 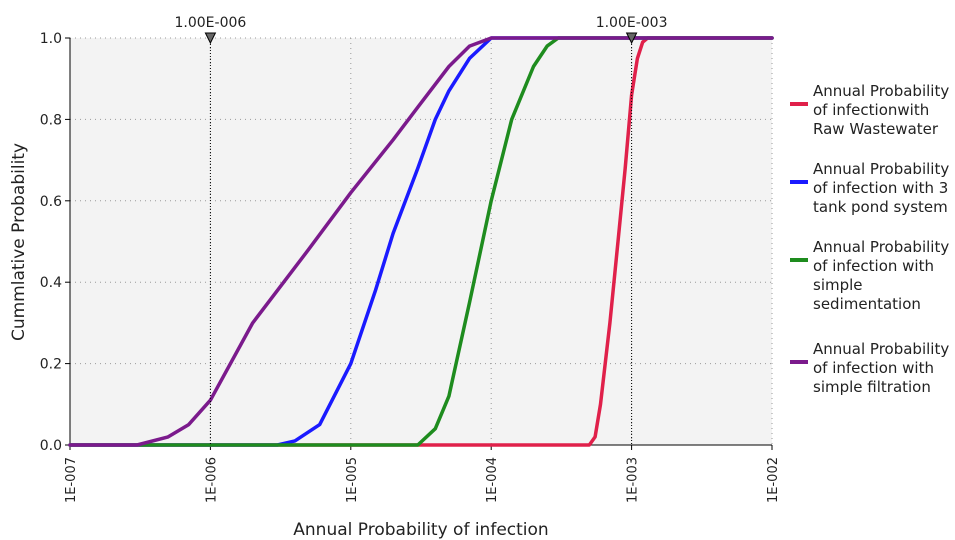 I want to click on marker-label: 1.00E-006, so click(x=211, y=23).